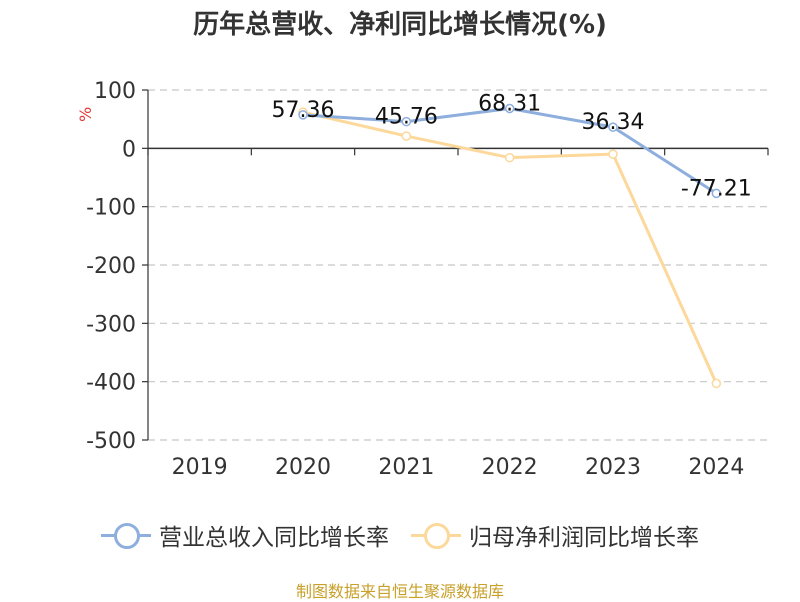  I want to click on chart-title: 历年总营收、净利同比增长情况(%), so click(400, 25).